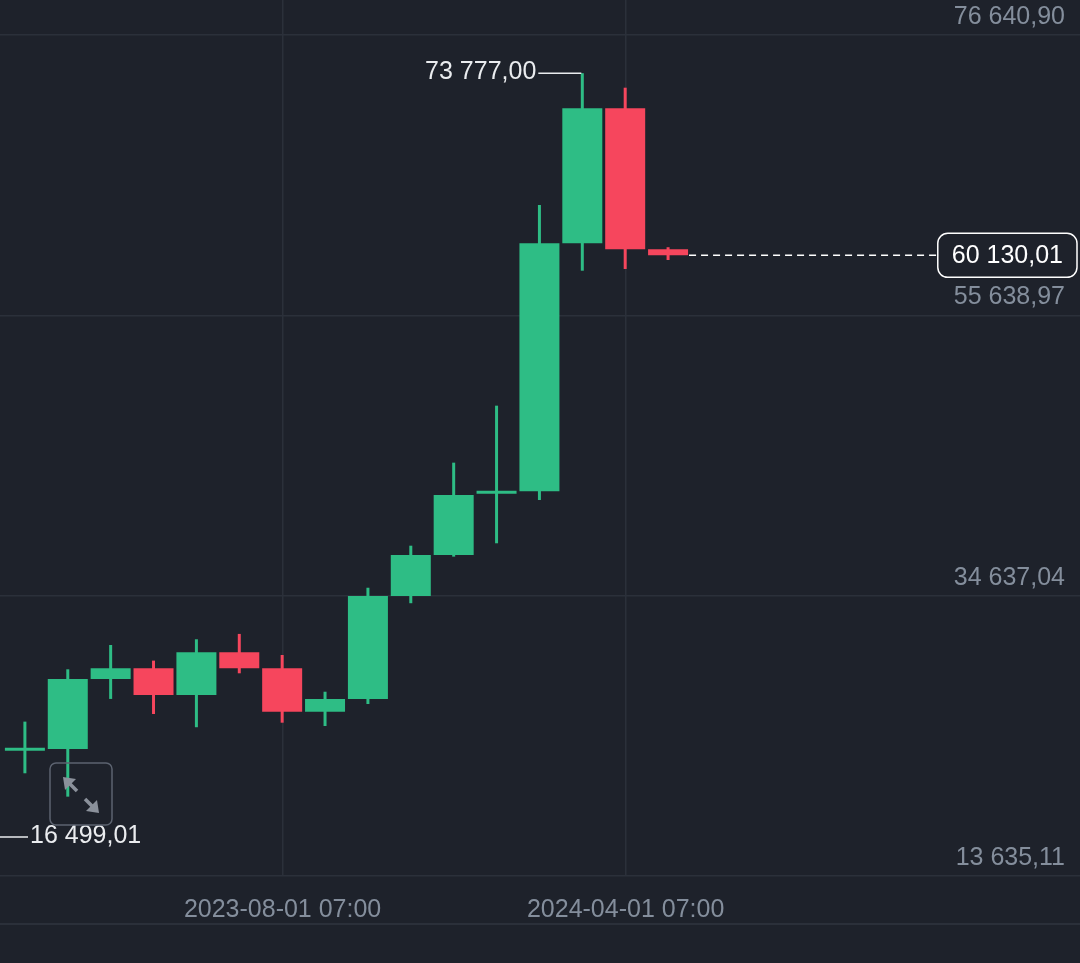 Image resolution: width=1080 pixels, height=963 pixels. Describe the element at coordinates (282, 907) in the screenshot. I see `x-tick-label: 2023-08-01 07:00` at that location.